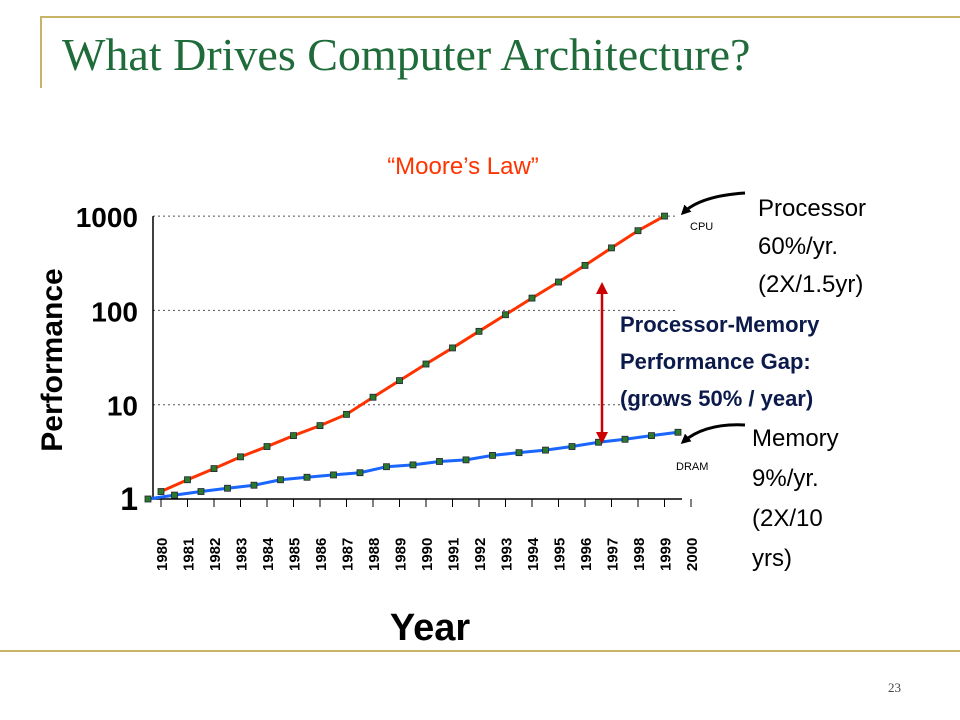 The height and width of the screenshot is (720, 960). What do you see at coordinates (406, 54) in the screenshot?
I see `slide-title: What Drives Computer Architecture?` at bounding box center [406, 54].